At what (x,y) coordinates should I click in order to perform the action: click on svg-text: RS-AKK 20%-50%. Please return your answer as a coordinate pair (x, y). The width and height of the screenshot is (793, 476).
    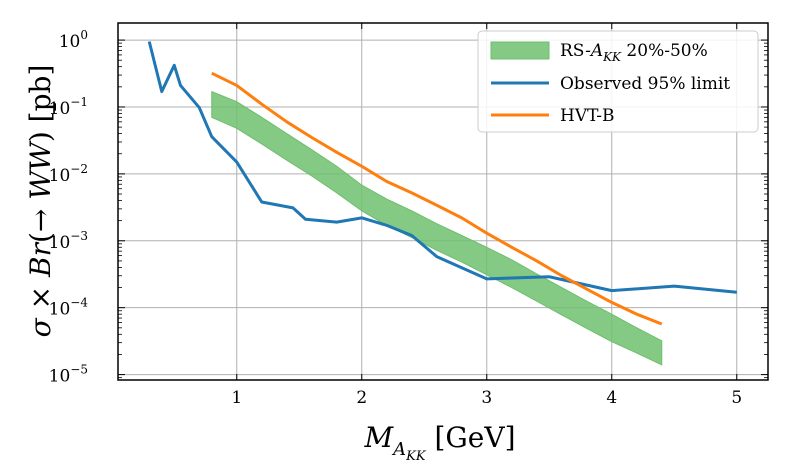
    Looking at the image, I should click on (634, 52).